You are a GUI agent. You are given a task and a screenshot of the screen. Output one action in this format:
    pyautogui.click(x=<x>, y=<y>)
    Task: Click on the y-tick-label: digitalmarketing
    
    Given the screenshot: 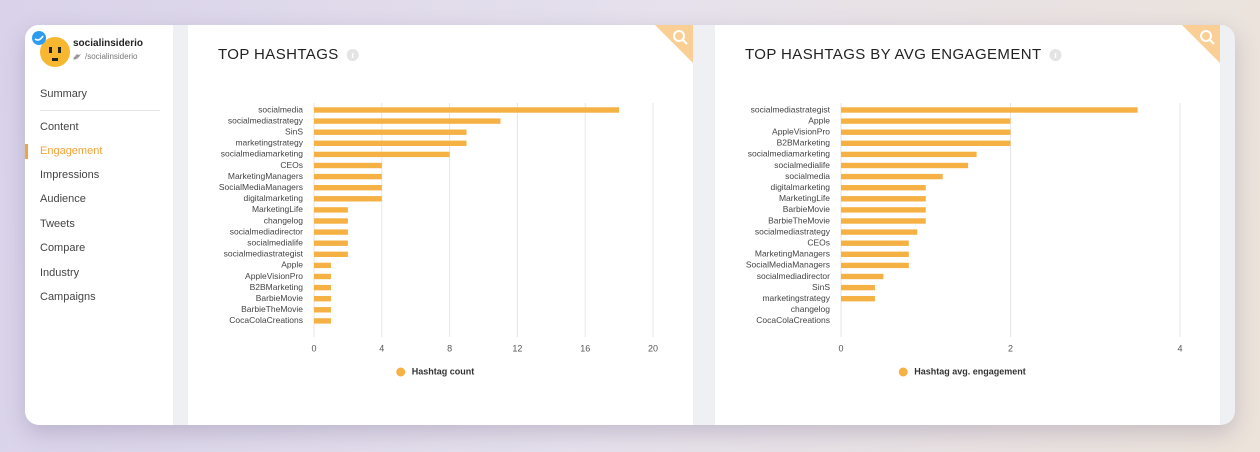 What is the action you would take?
    pyautogui.click(x=800, y=187)
    